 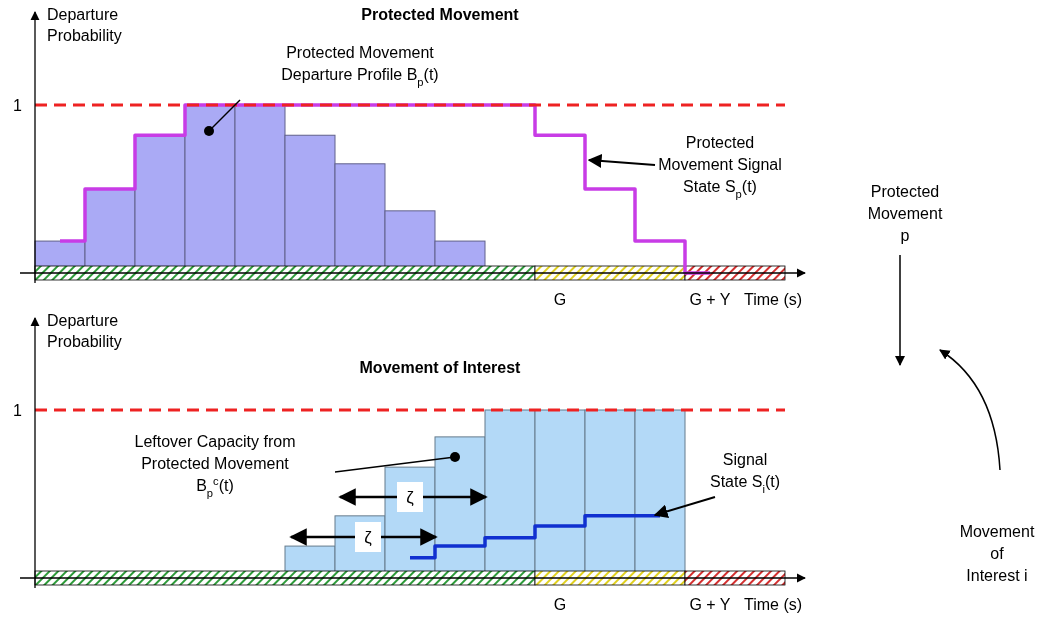 What do you see at coordinates (440, 367) in the screenshot?
I see `chart-title: Movement of Interest` at bounding box center [440, 367].